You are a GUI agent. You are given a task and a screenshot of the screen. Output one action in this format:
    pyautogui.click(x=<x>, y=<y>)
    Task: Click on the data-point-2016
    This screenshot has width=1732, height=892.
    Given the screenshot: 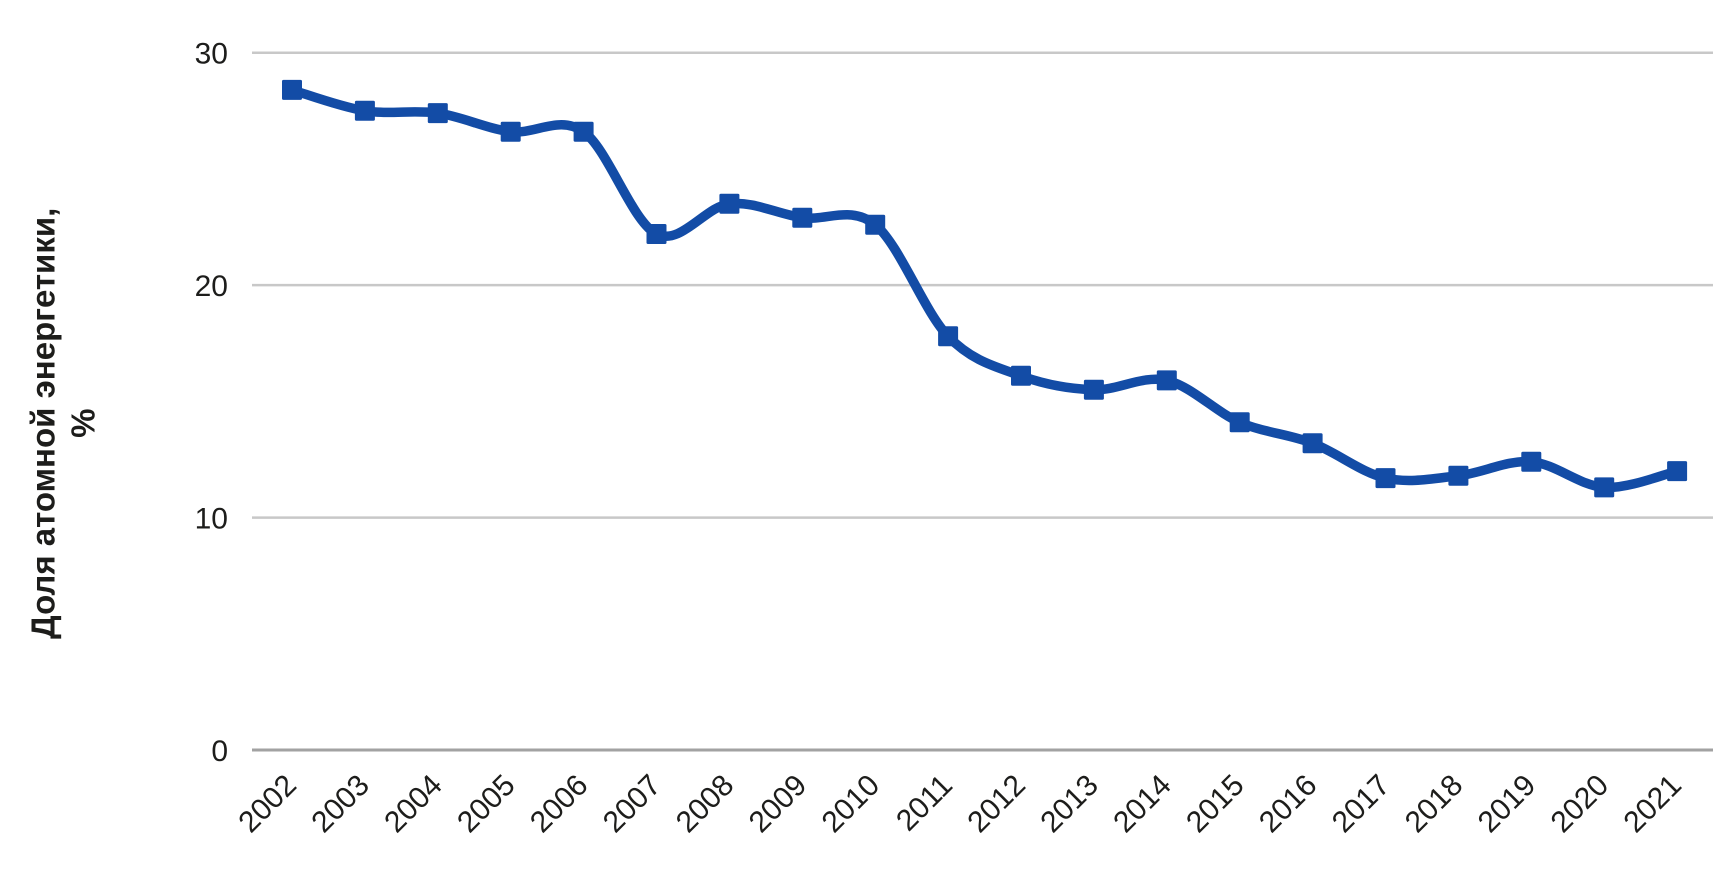 What is the action you would take?
    pyautogui.click(x=1312, y=443)
    